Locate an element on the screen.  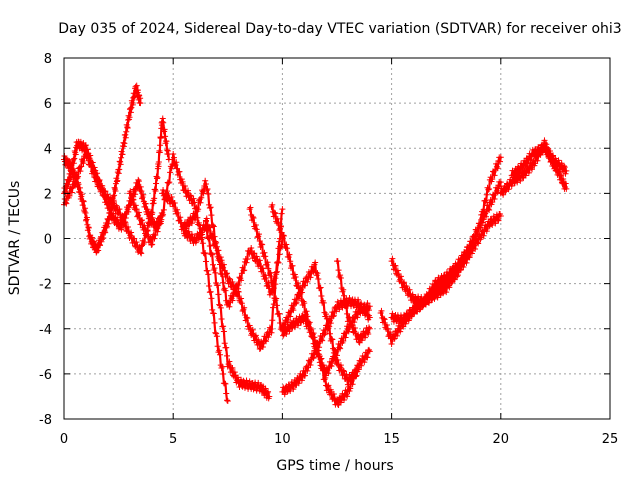
x-tick-label: 0 is located at coordinates (64, 439).